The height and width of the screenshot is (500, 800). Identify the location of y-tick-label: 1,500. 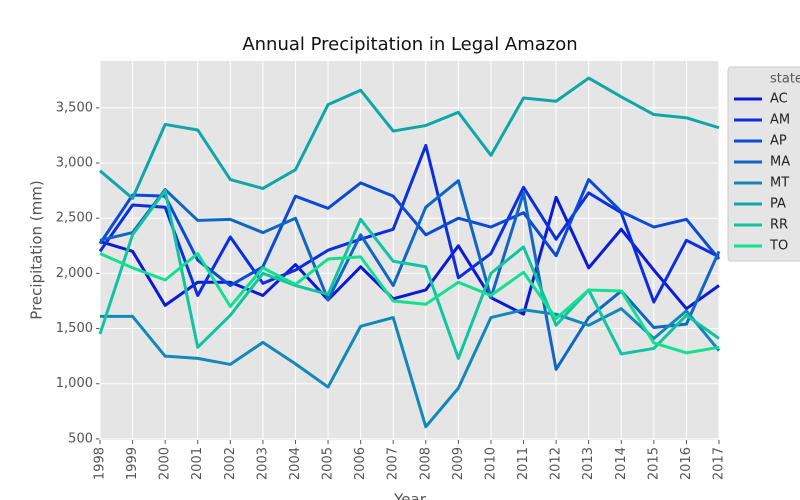
(74, 328).